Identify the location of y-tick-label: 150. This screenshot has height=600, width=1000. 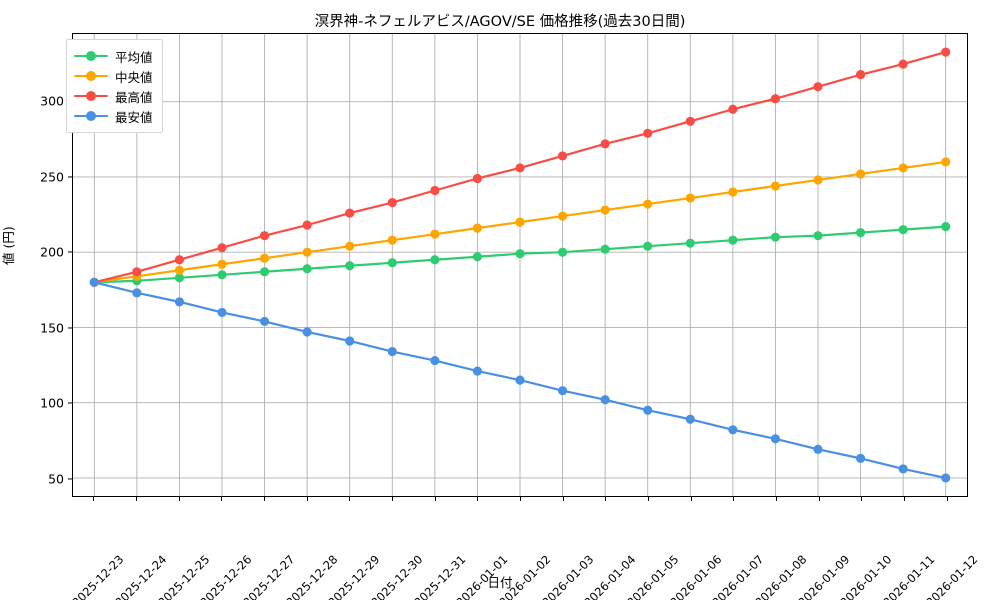
(52, 328).